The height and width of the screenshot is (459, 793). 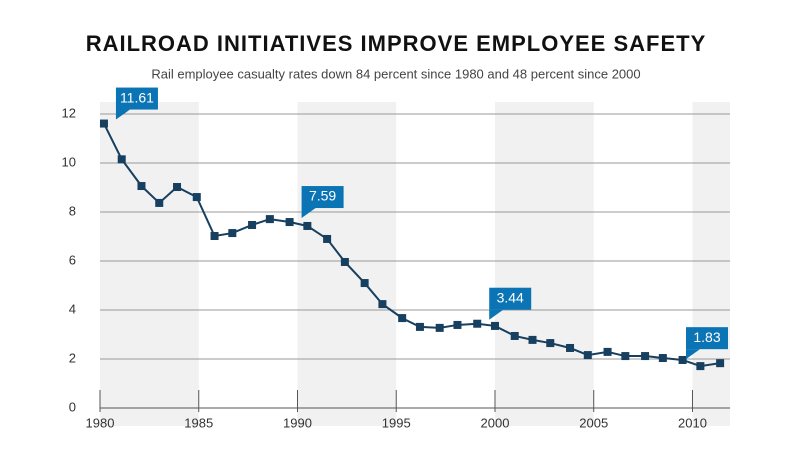 I want to click on y-tick-label: 12, so click(x=69, y=112).